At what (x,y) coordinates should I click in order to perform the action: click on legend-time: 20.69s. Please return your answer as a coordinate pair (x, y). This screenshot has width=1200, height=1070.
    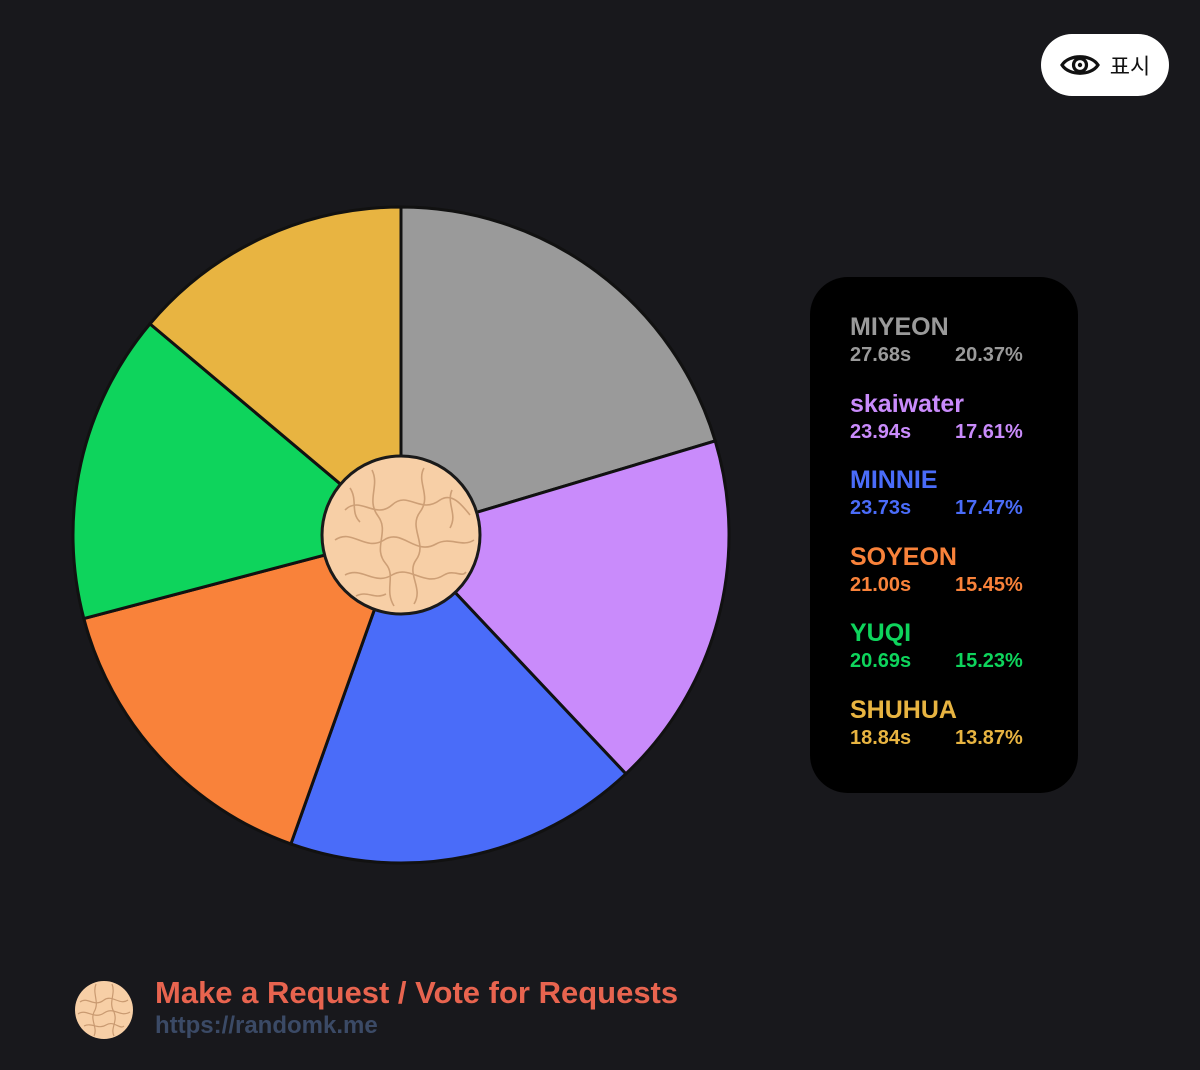
    Looking at the image, I should click on (881, 661).